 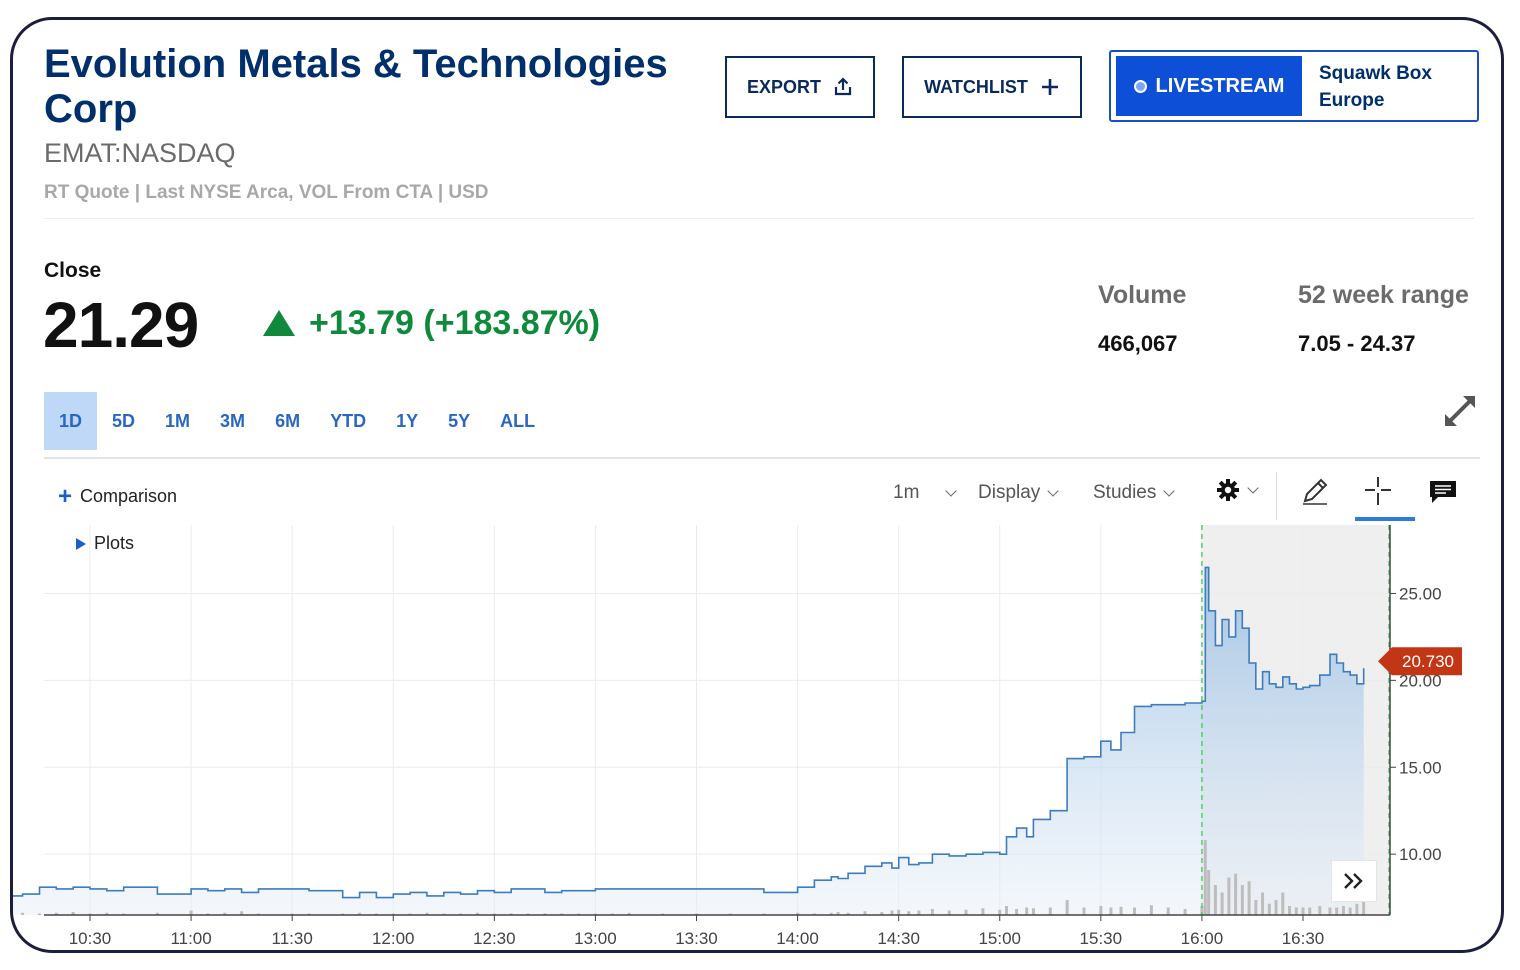 I want to click on tab-3m: 3M, so click(x=233, y=420).